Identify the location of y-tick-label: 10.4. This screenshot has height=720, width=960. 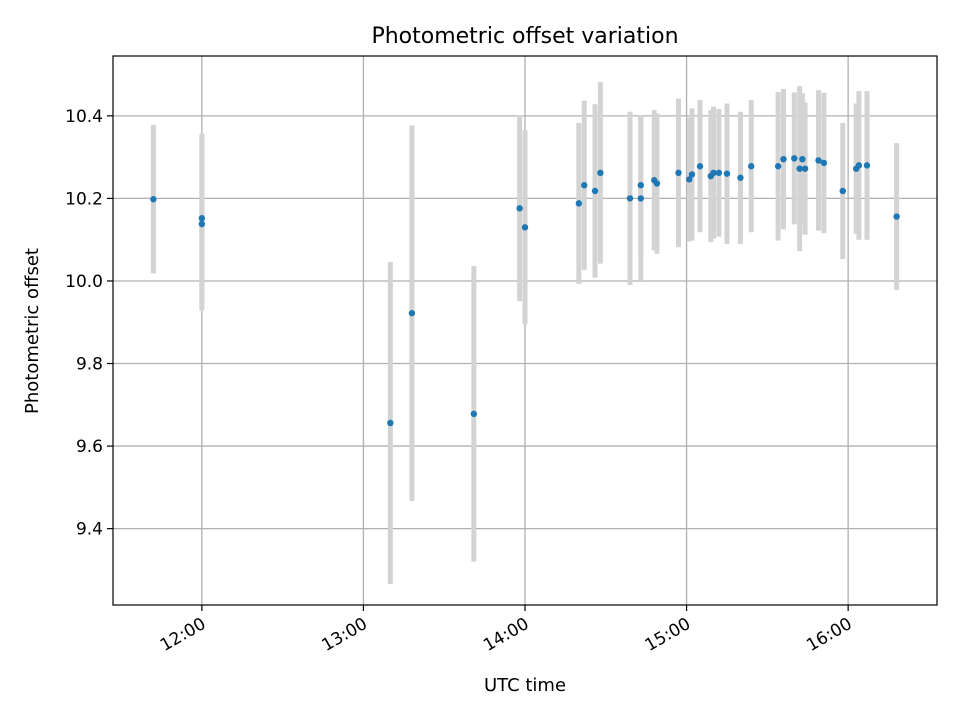
(84, 117).